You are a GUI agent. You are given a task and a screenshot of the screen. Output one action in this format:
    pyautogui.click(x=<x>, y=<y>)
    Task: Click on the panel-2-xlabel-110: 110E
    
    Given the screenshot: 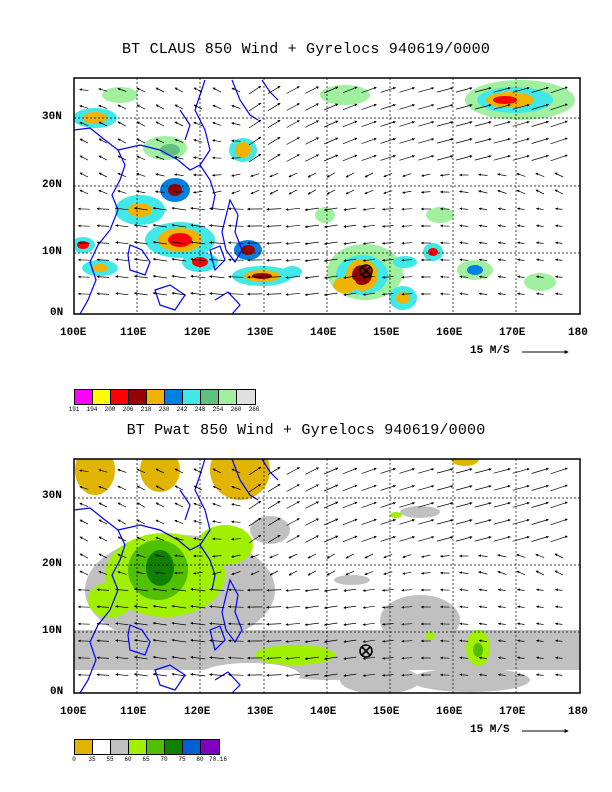 What is the action you would take?
    pyautogui.click(x=133, y=712)
    